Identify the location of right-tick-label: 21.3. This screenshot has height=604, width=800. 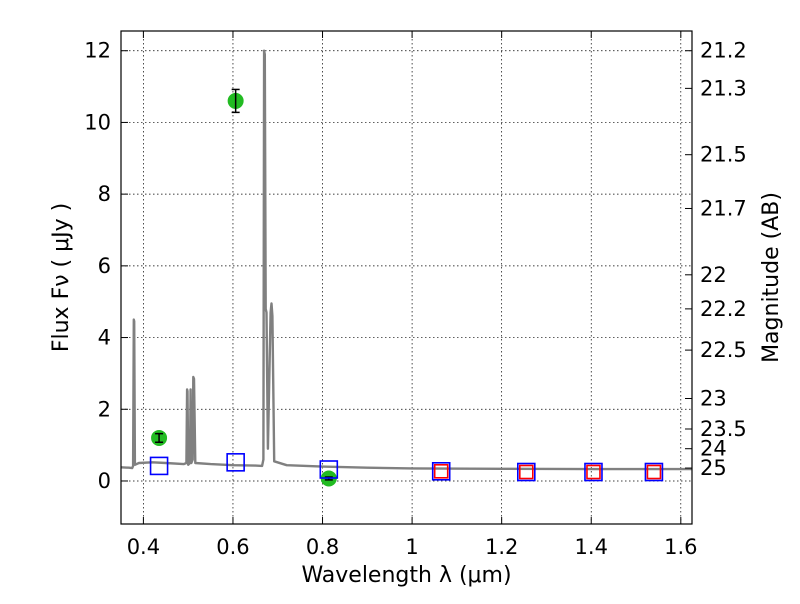
(723, 88).